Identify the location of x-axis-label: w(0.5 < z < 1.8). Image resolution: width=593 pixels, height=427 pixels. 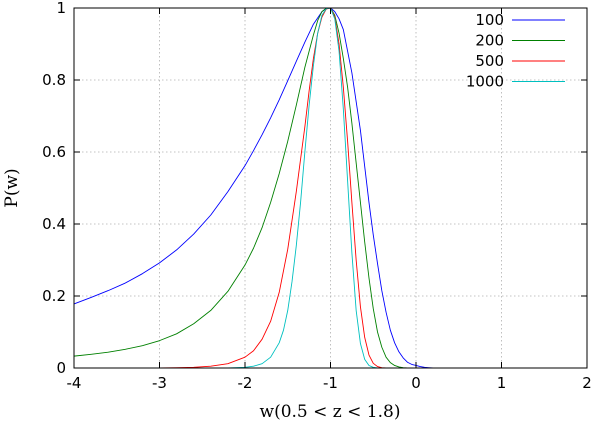
(330, 412).